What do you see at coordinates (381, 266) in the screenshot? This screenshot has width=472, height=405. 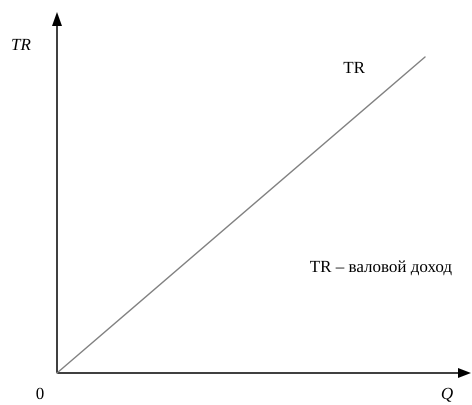 I see `annotation: TR – валовой доход` at bounding box center [381, 266].